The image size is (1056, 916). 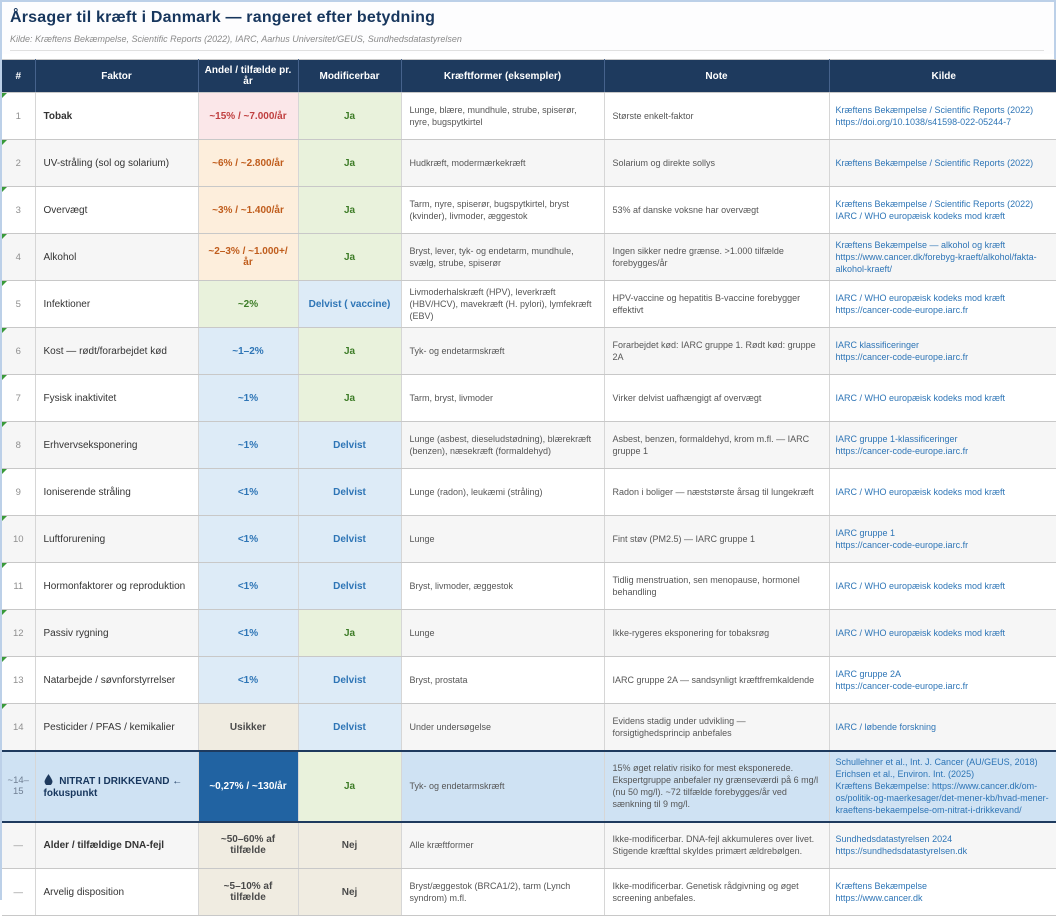 I want to click on factor-label: Passiv rygning, so click(x=76, y=633).